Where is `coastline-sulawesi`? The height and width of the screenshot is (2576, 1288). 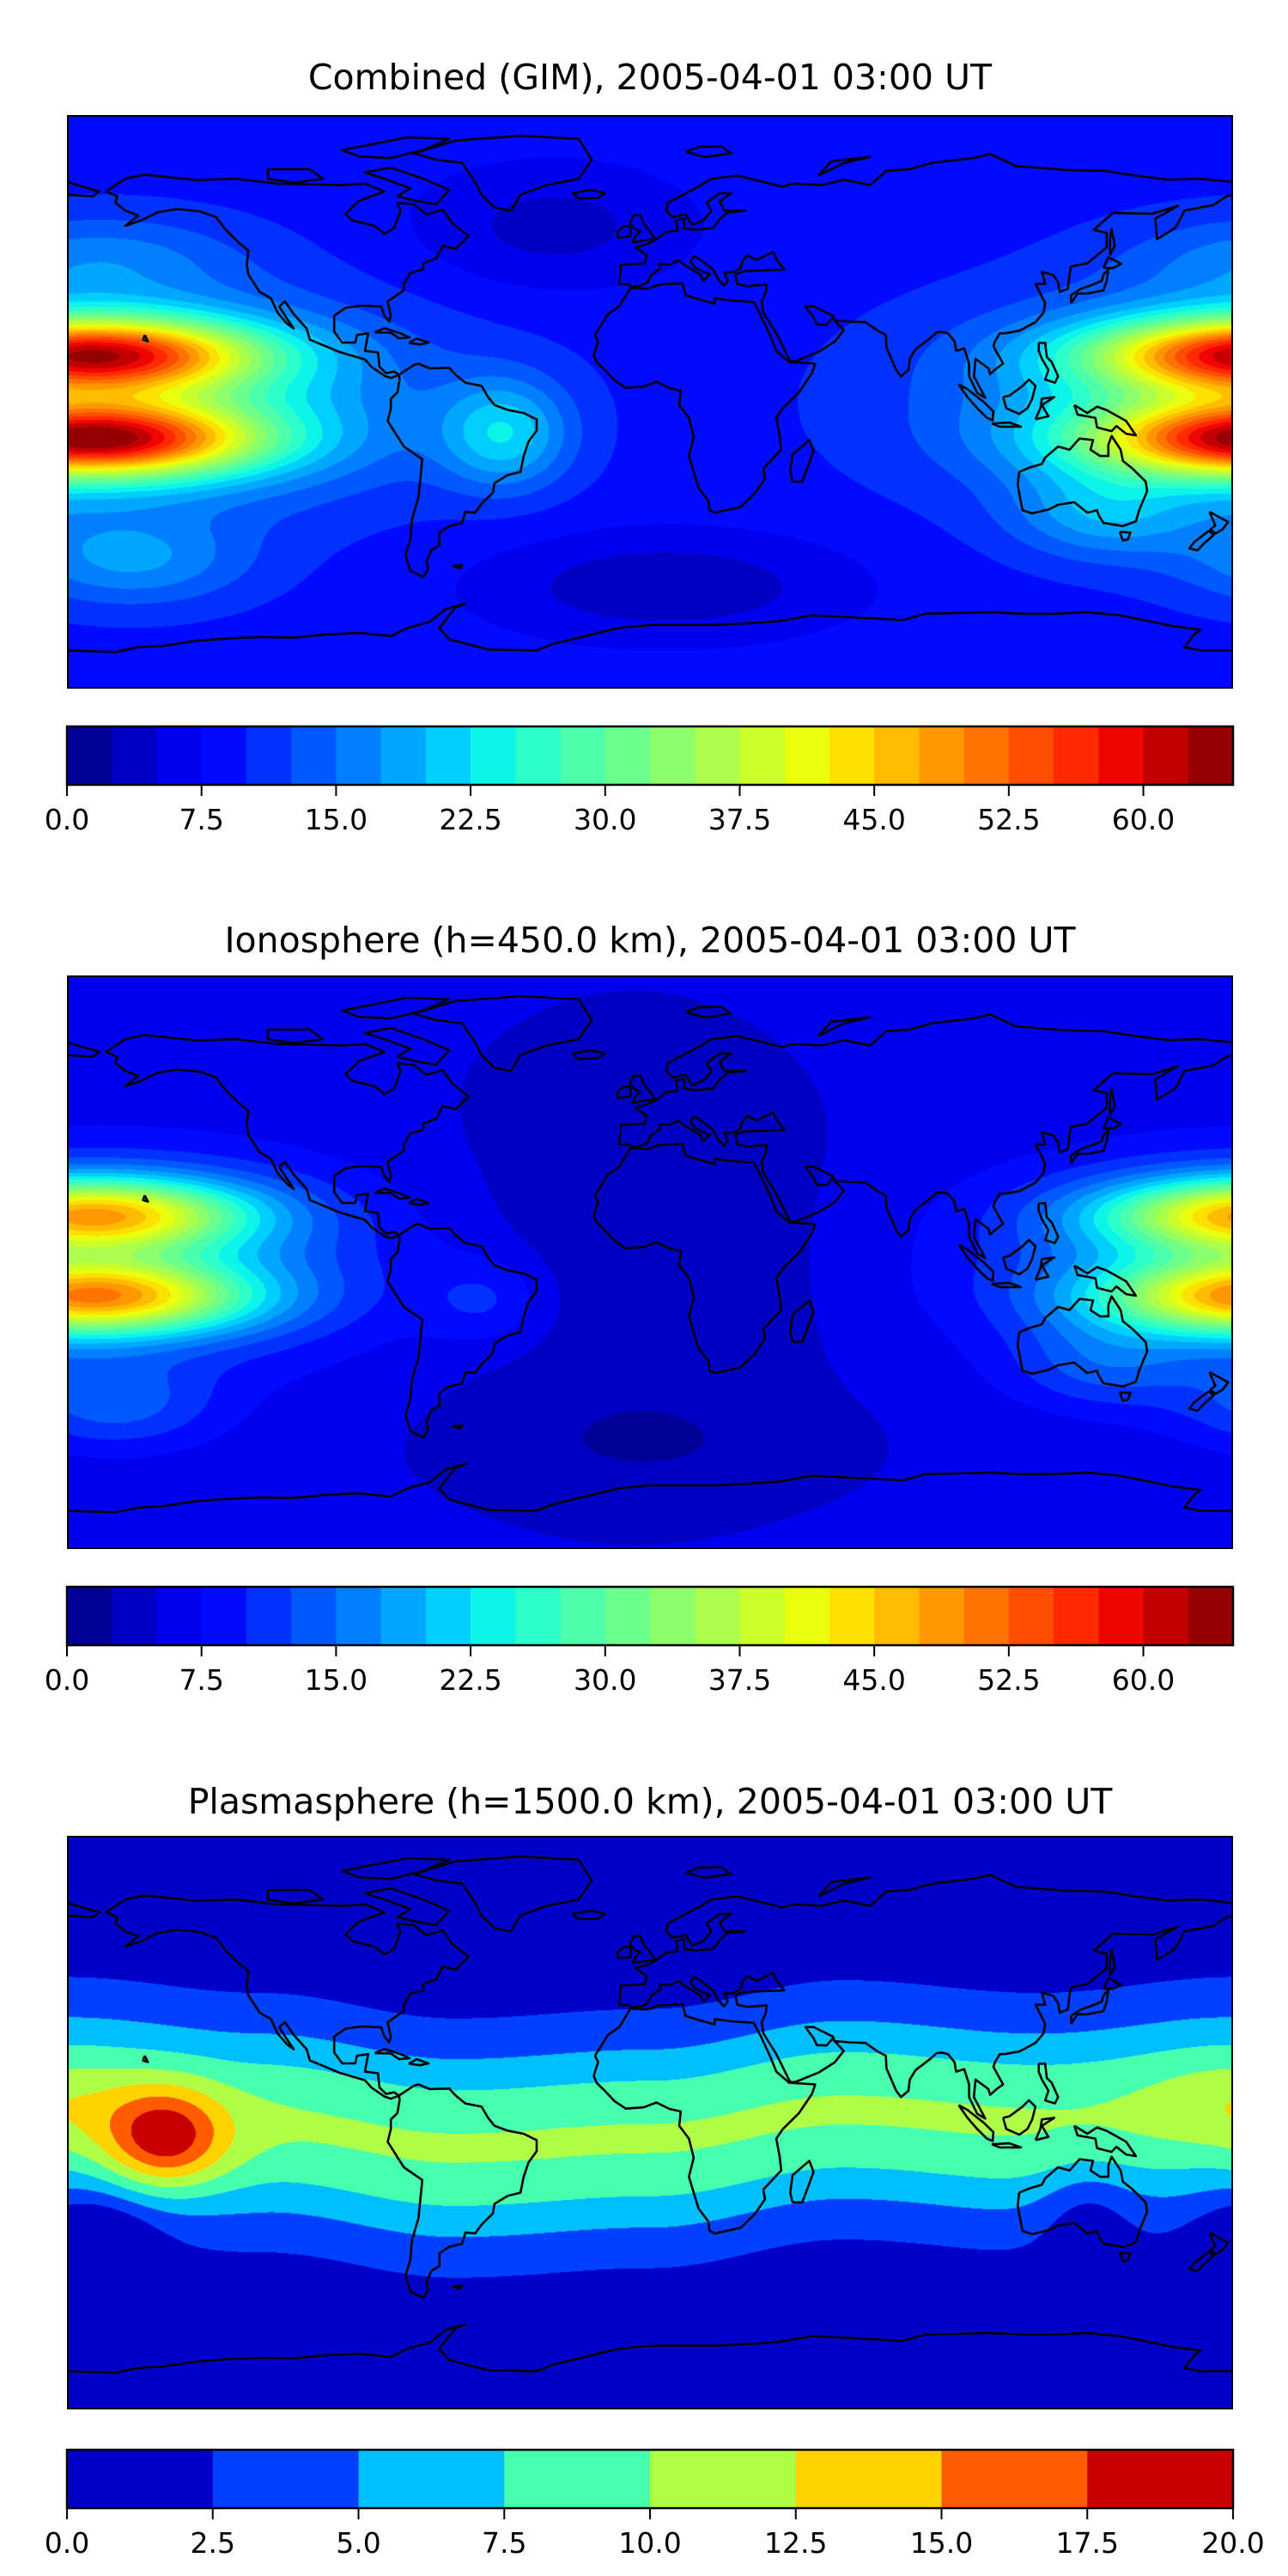 coastline-sulawesi is located at coordinates (1045, 1268).